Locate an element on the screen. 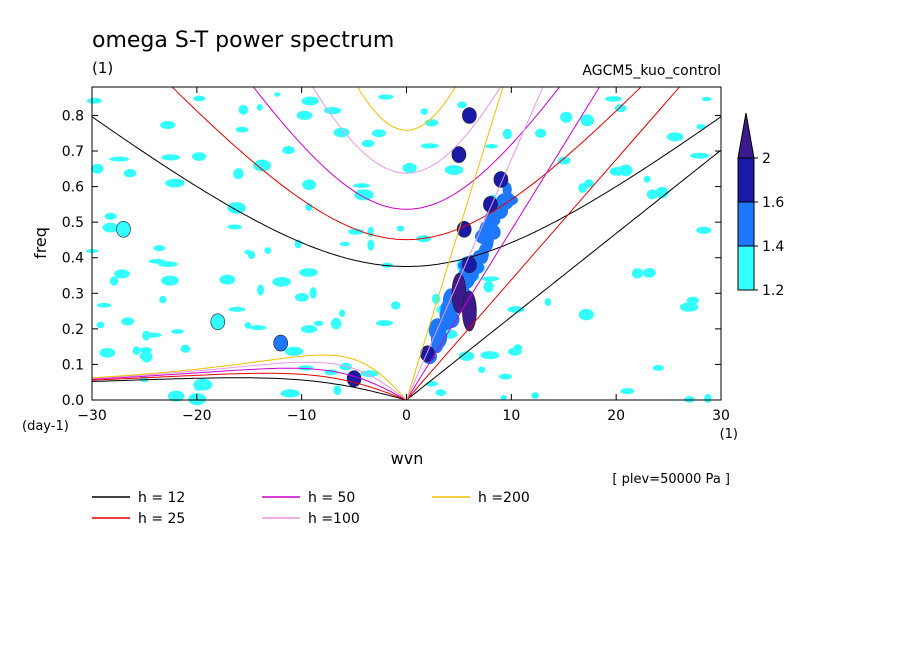 The height and width of the screenshot is (654, 904). legend-label: h = 12 is located at coordinates (161, 498).